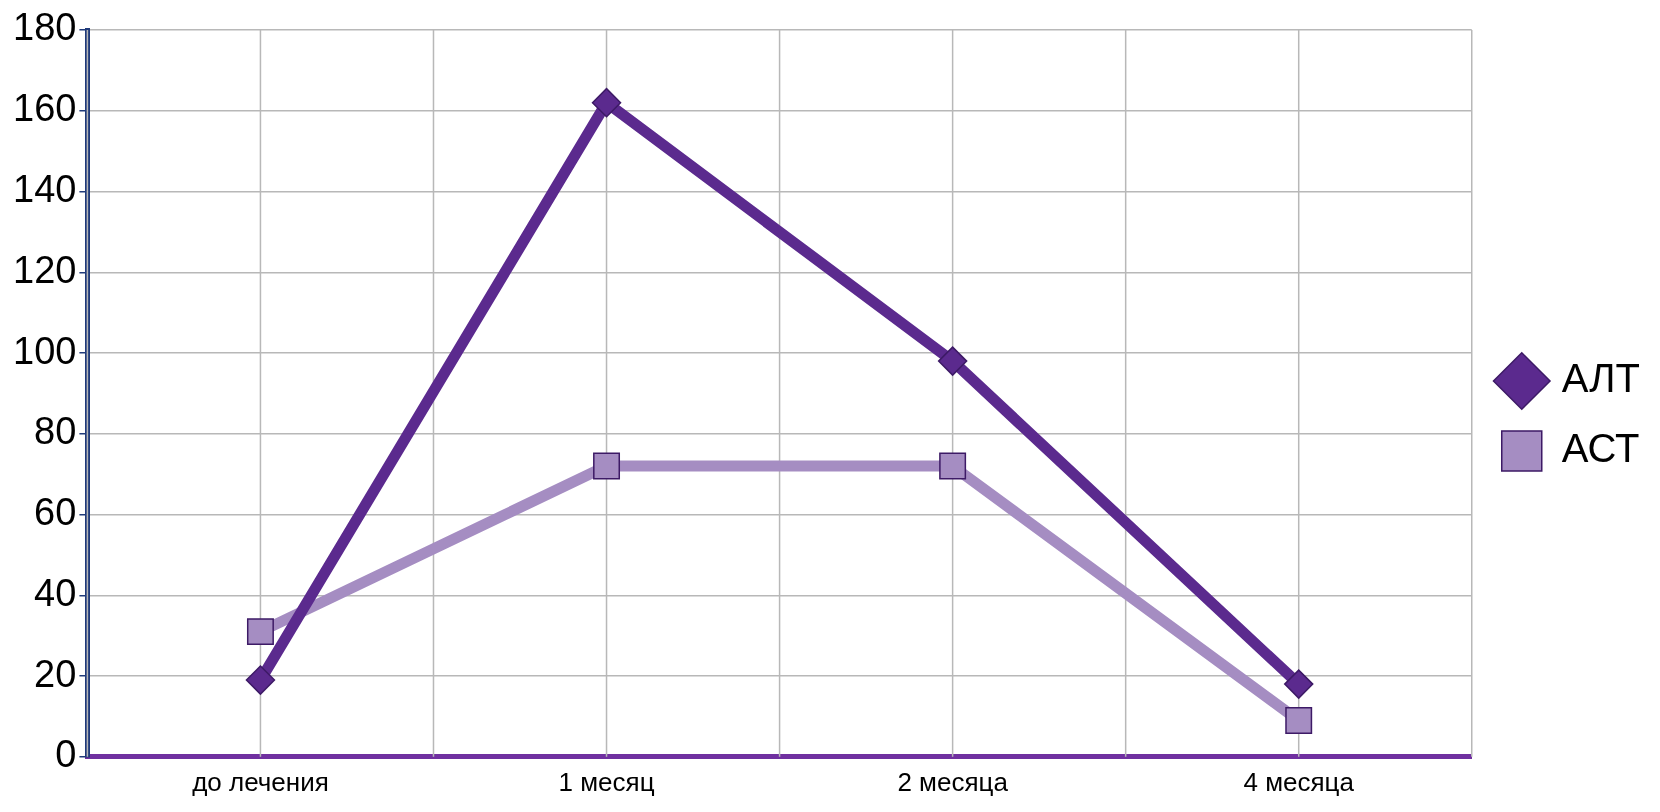  What do you see at coordinates (1299, 781) in the screenshot?
I see `x-tick-label: 4 месяца` at bounding box center [1299, 781].